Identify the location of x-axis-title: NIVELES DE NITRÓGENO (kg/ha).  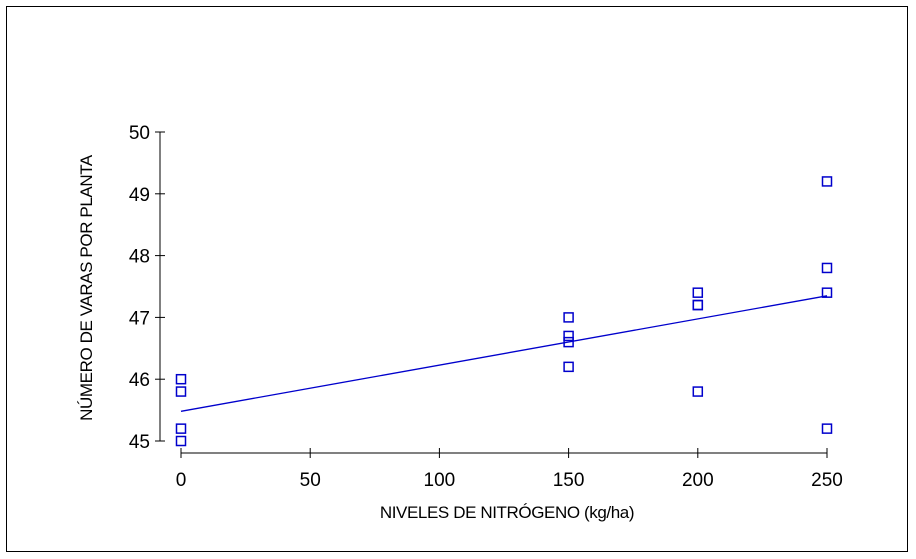
(507, 512).